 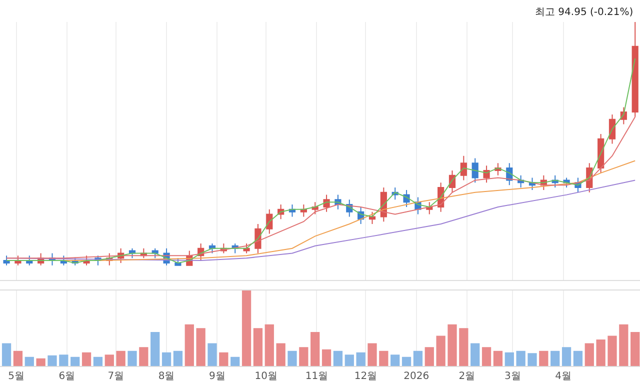 I want to click on x-tick-label: 3월, so click(x=512, y=376).